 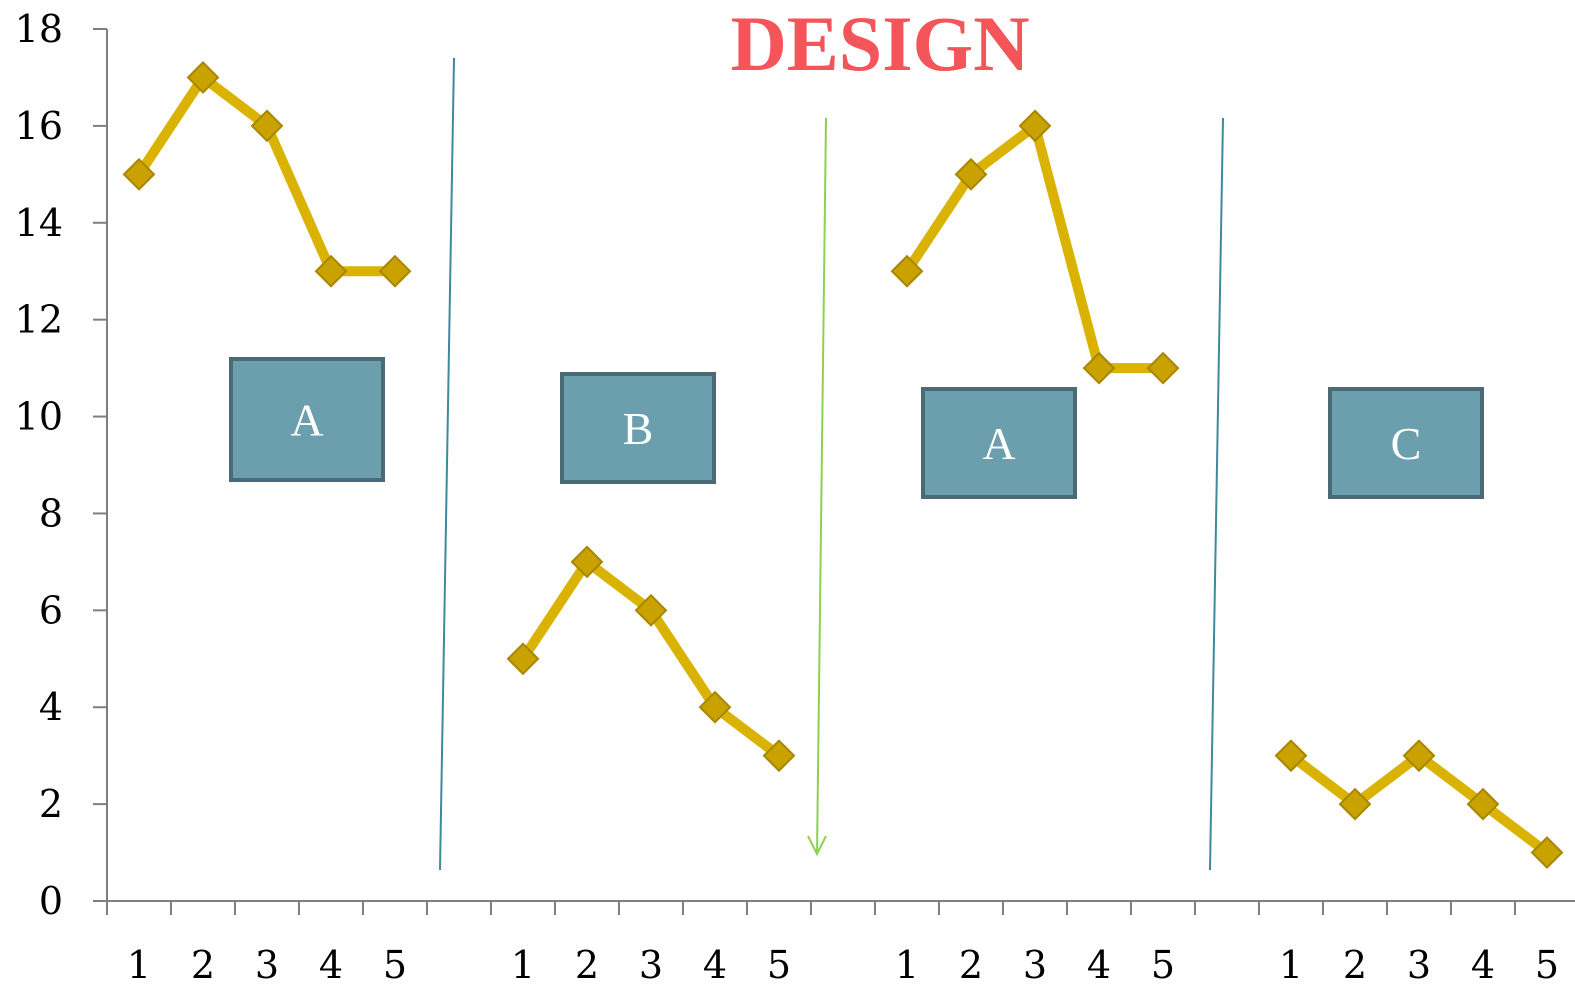 What do you see at coordinates (879, 43) in the screenshot?
I see `chart-title: DESIGN` at bounding box center [879, 43].